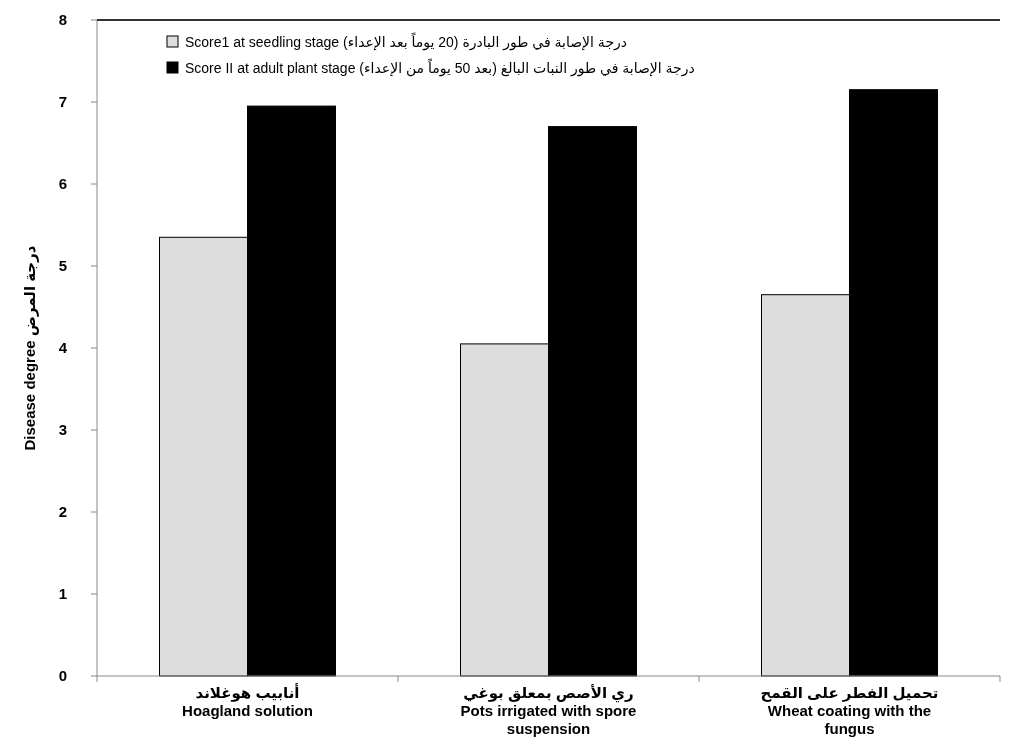  I want to click on y-tick-label: 0, so click(62, 676).